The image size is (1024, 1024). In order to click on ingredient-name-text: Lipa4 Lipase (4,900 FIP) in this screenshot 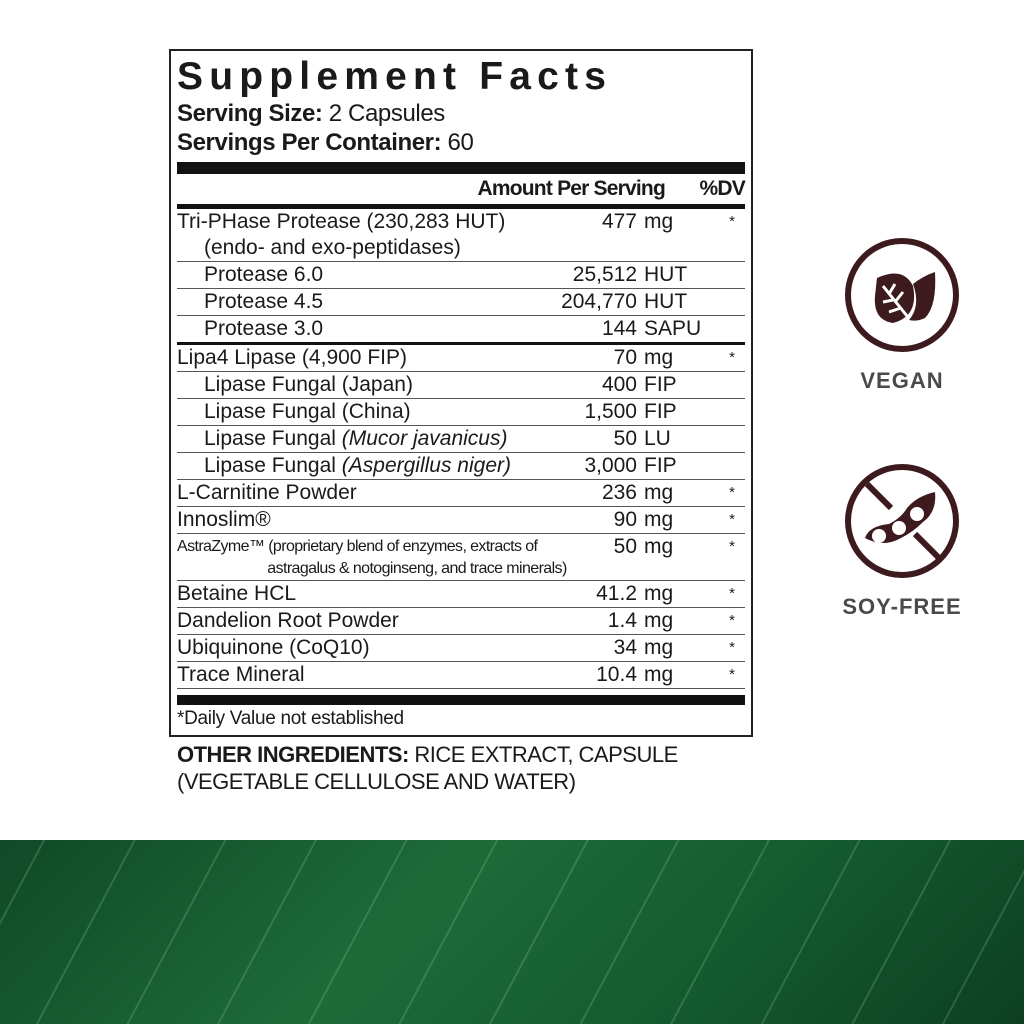, I will do `click(292, 357)`.